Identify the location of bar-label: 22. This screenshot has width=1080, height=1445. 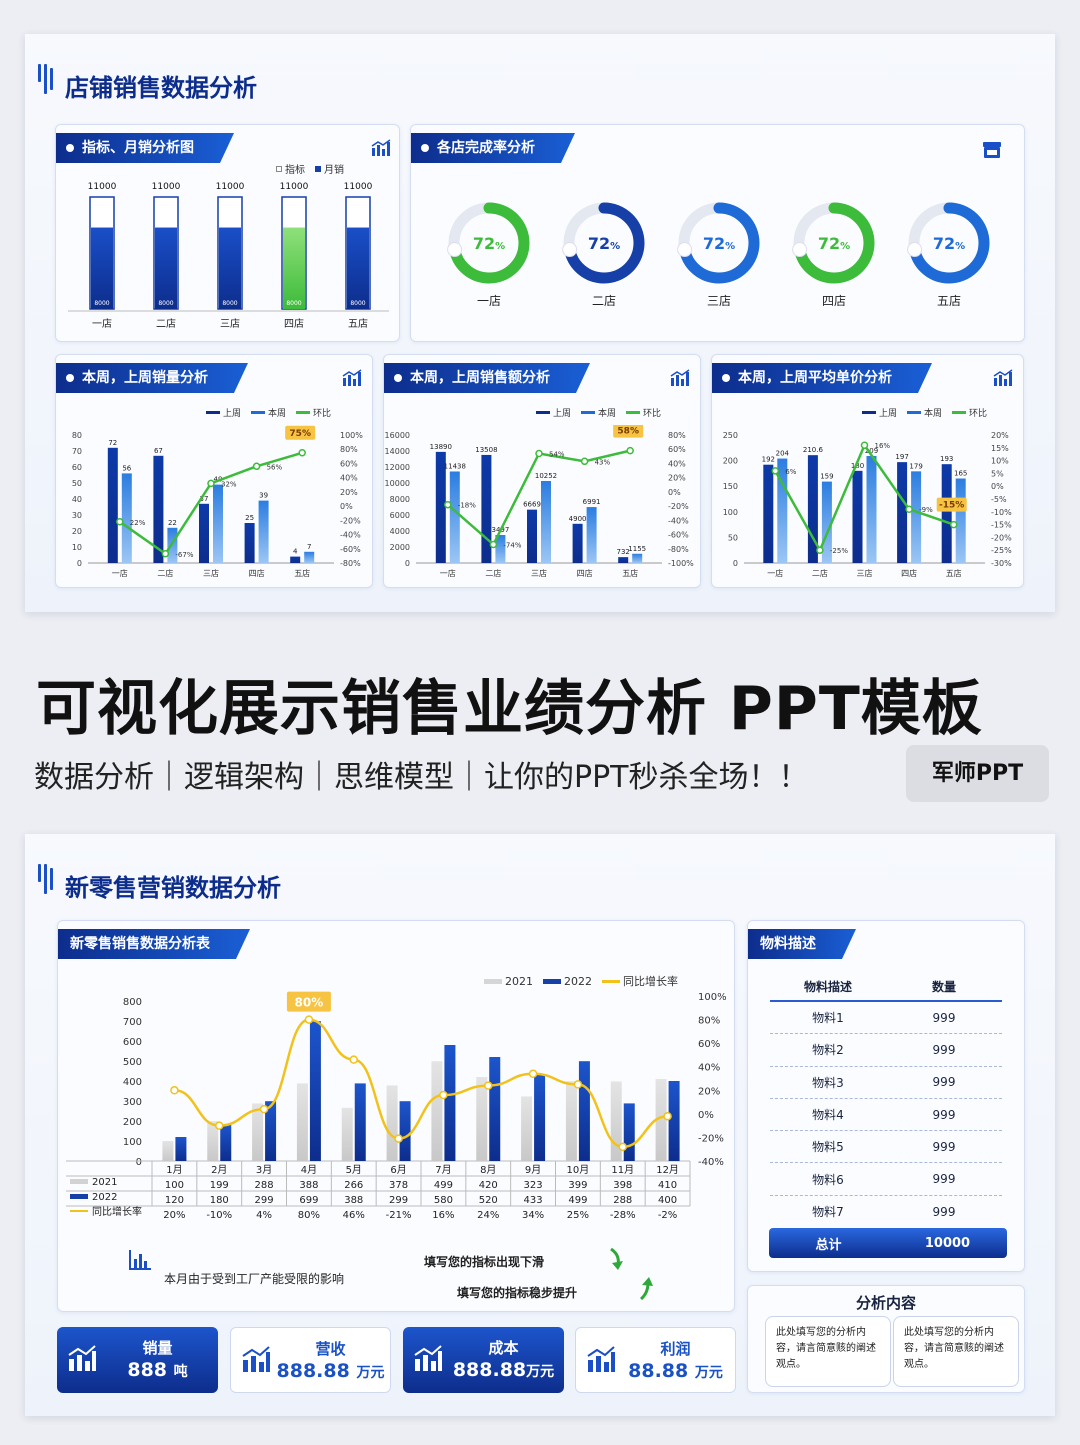
(172, 523).